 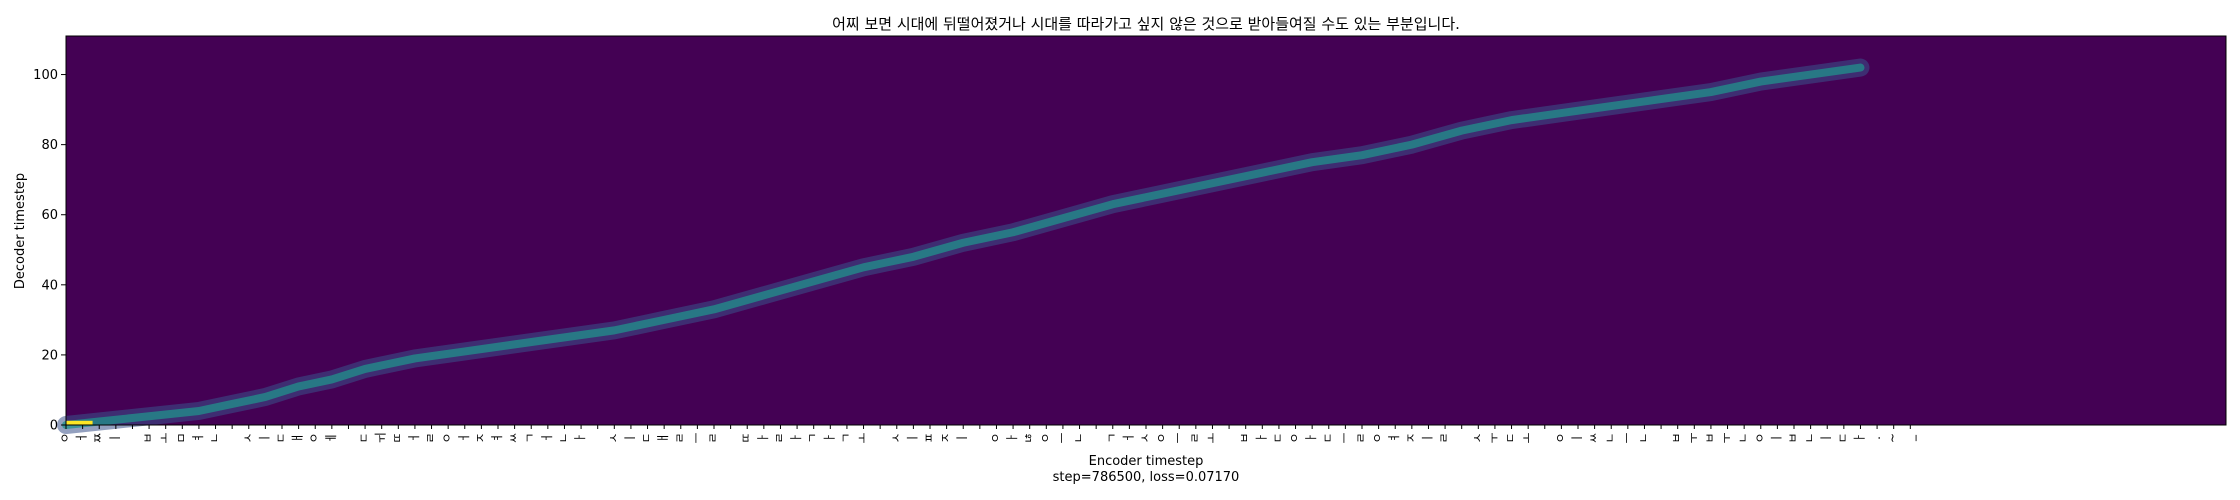 I want to click on x-tick-label: ㅍ, so click(x=929, y=437).